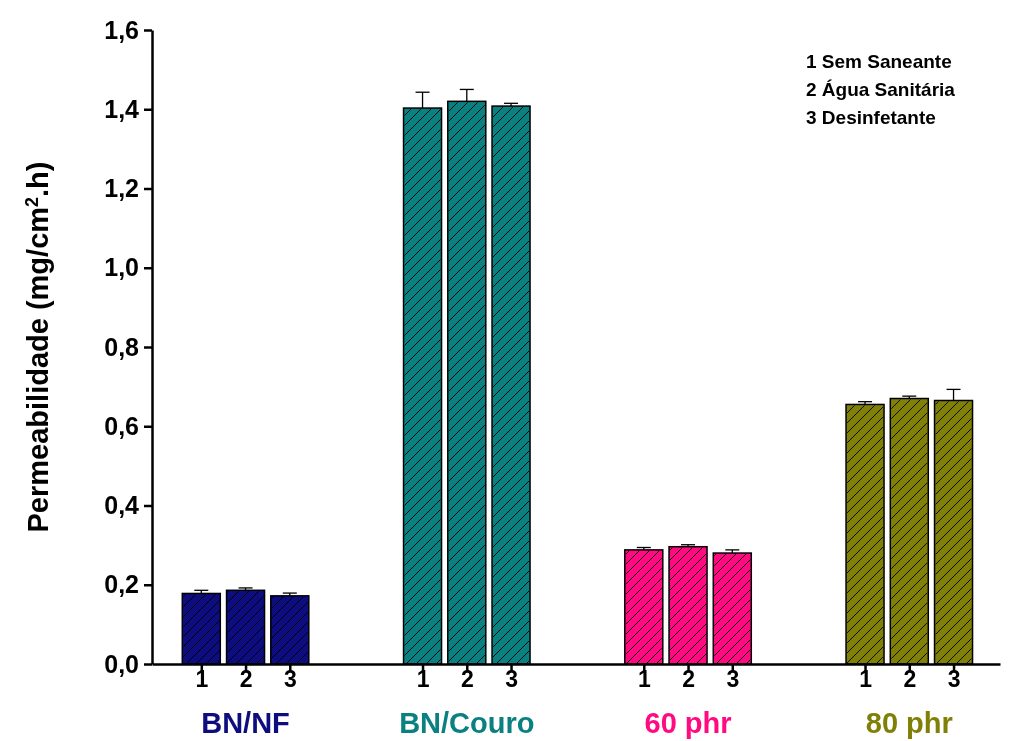 Image resolution: width=1026 pixels, height=741 pixels. Describe the element at coordinates (688, 723) in the screenshot. I see `text: 60 phr` at that location.